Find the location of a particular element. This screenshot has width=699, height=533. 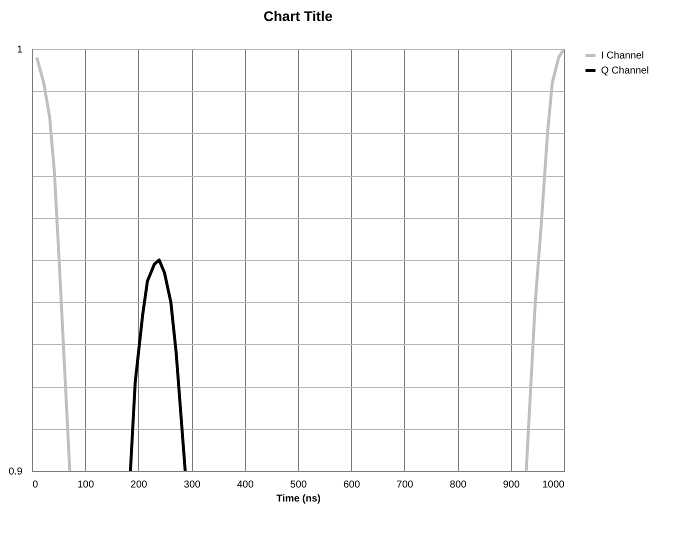

x-tick-label: 900 is located at coordinates (511, 485).